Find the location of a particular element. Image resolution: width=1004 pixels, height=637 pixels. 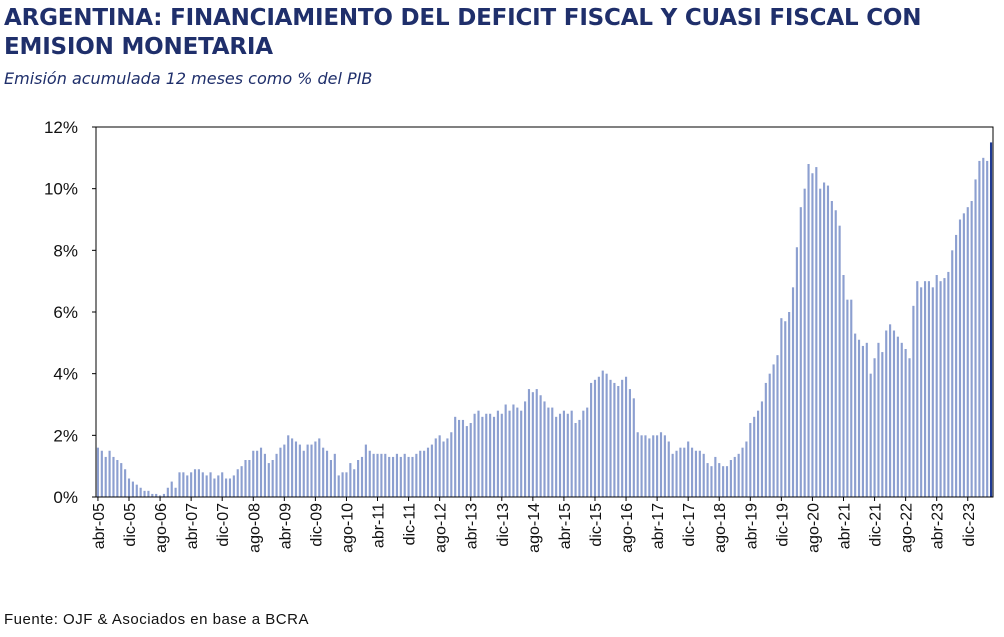

x-tick-label: dic-15 is located at coordinates (596, 525).